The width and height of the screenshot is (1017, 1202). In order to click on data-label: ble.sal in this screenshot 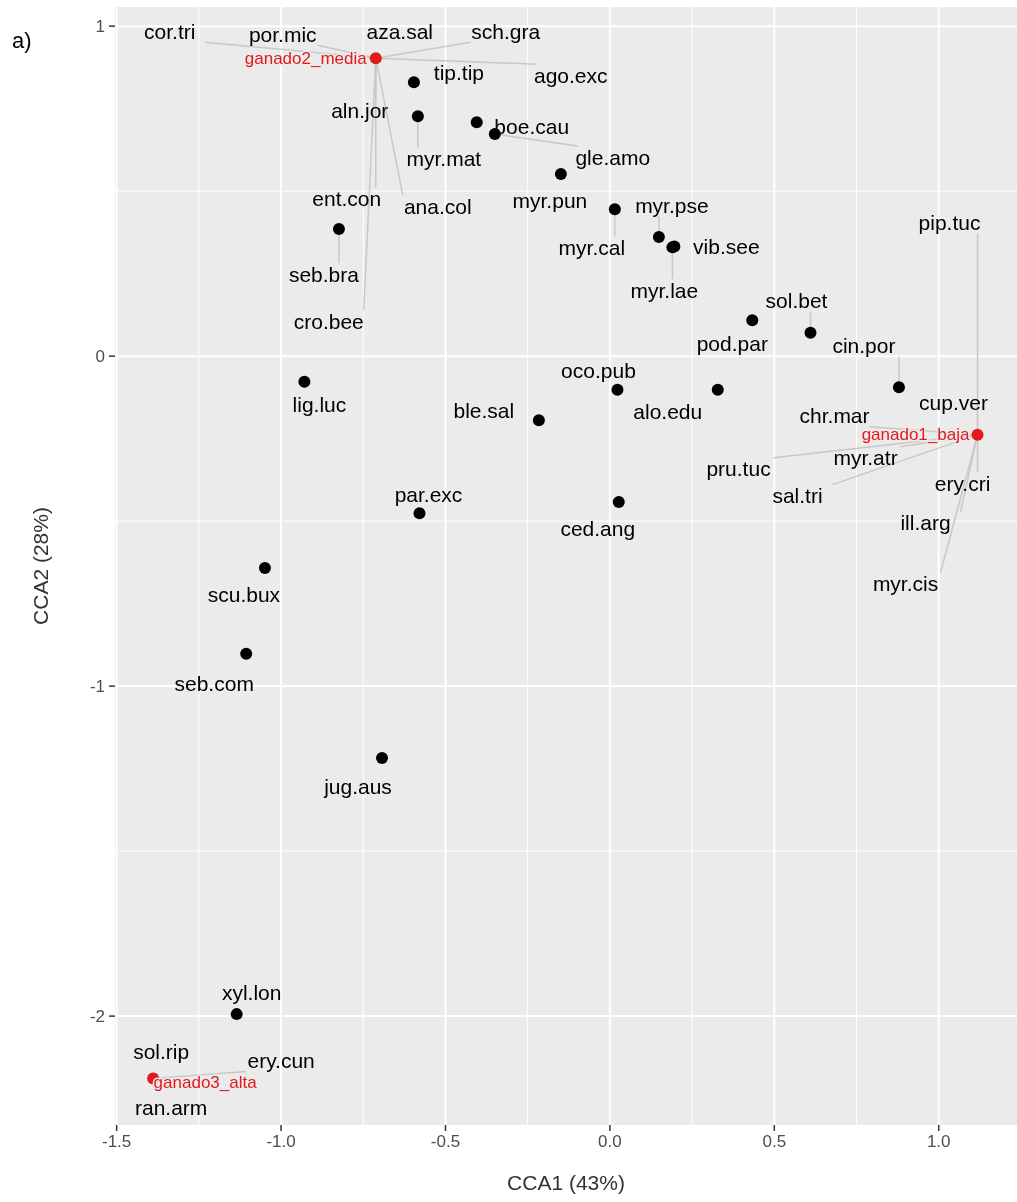, I will do `click(484, 410)`.